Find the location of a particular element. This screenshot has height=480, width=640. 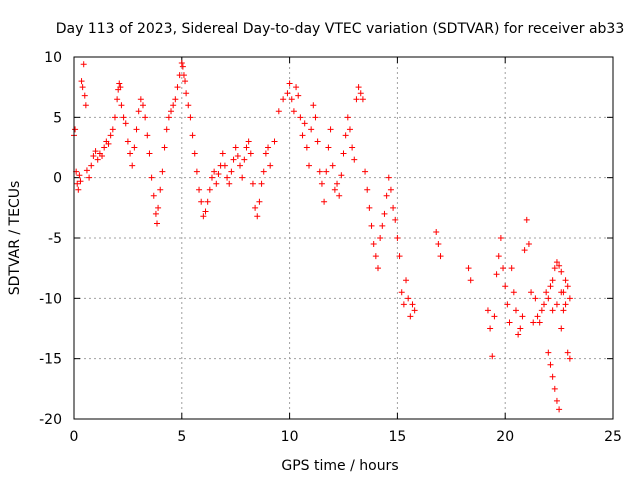

y-tick-label: -20 is located at coordinates (50, 420).